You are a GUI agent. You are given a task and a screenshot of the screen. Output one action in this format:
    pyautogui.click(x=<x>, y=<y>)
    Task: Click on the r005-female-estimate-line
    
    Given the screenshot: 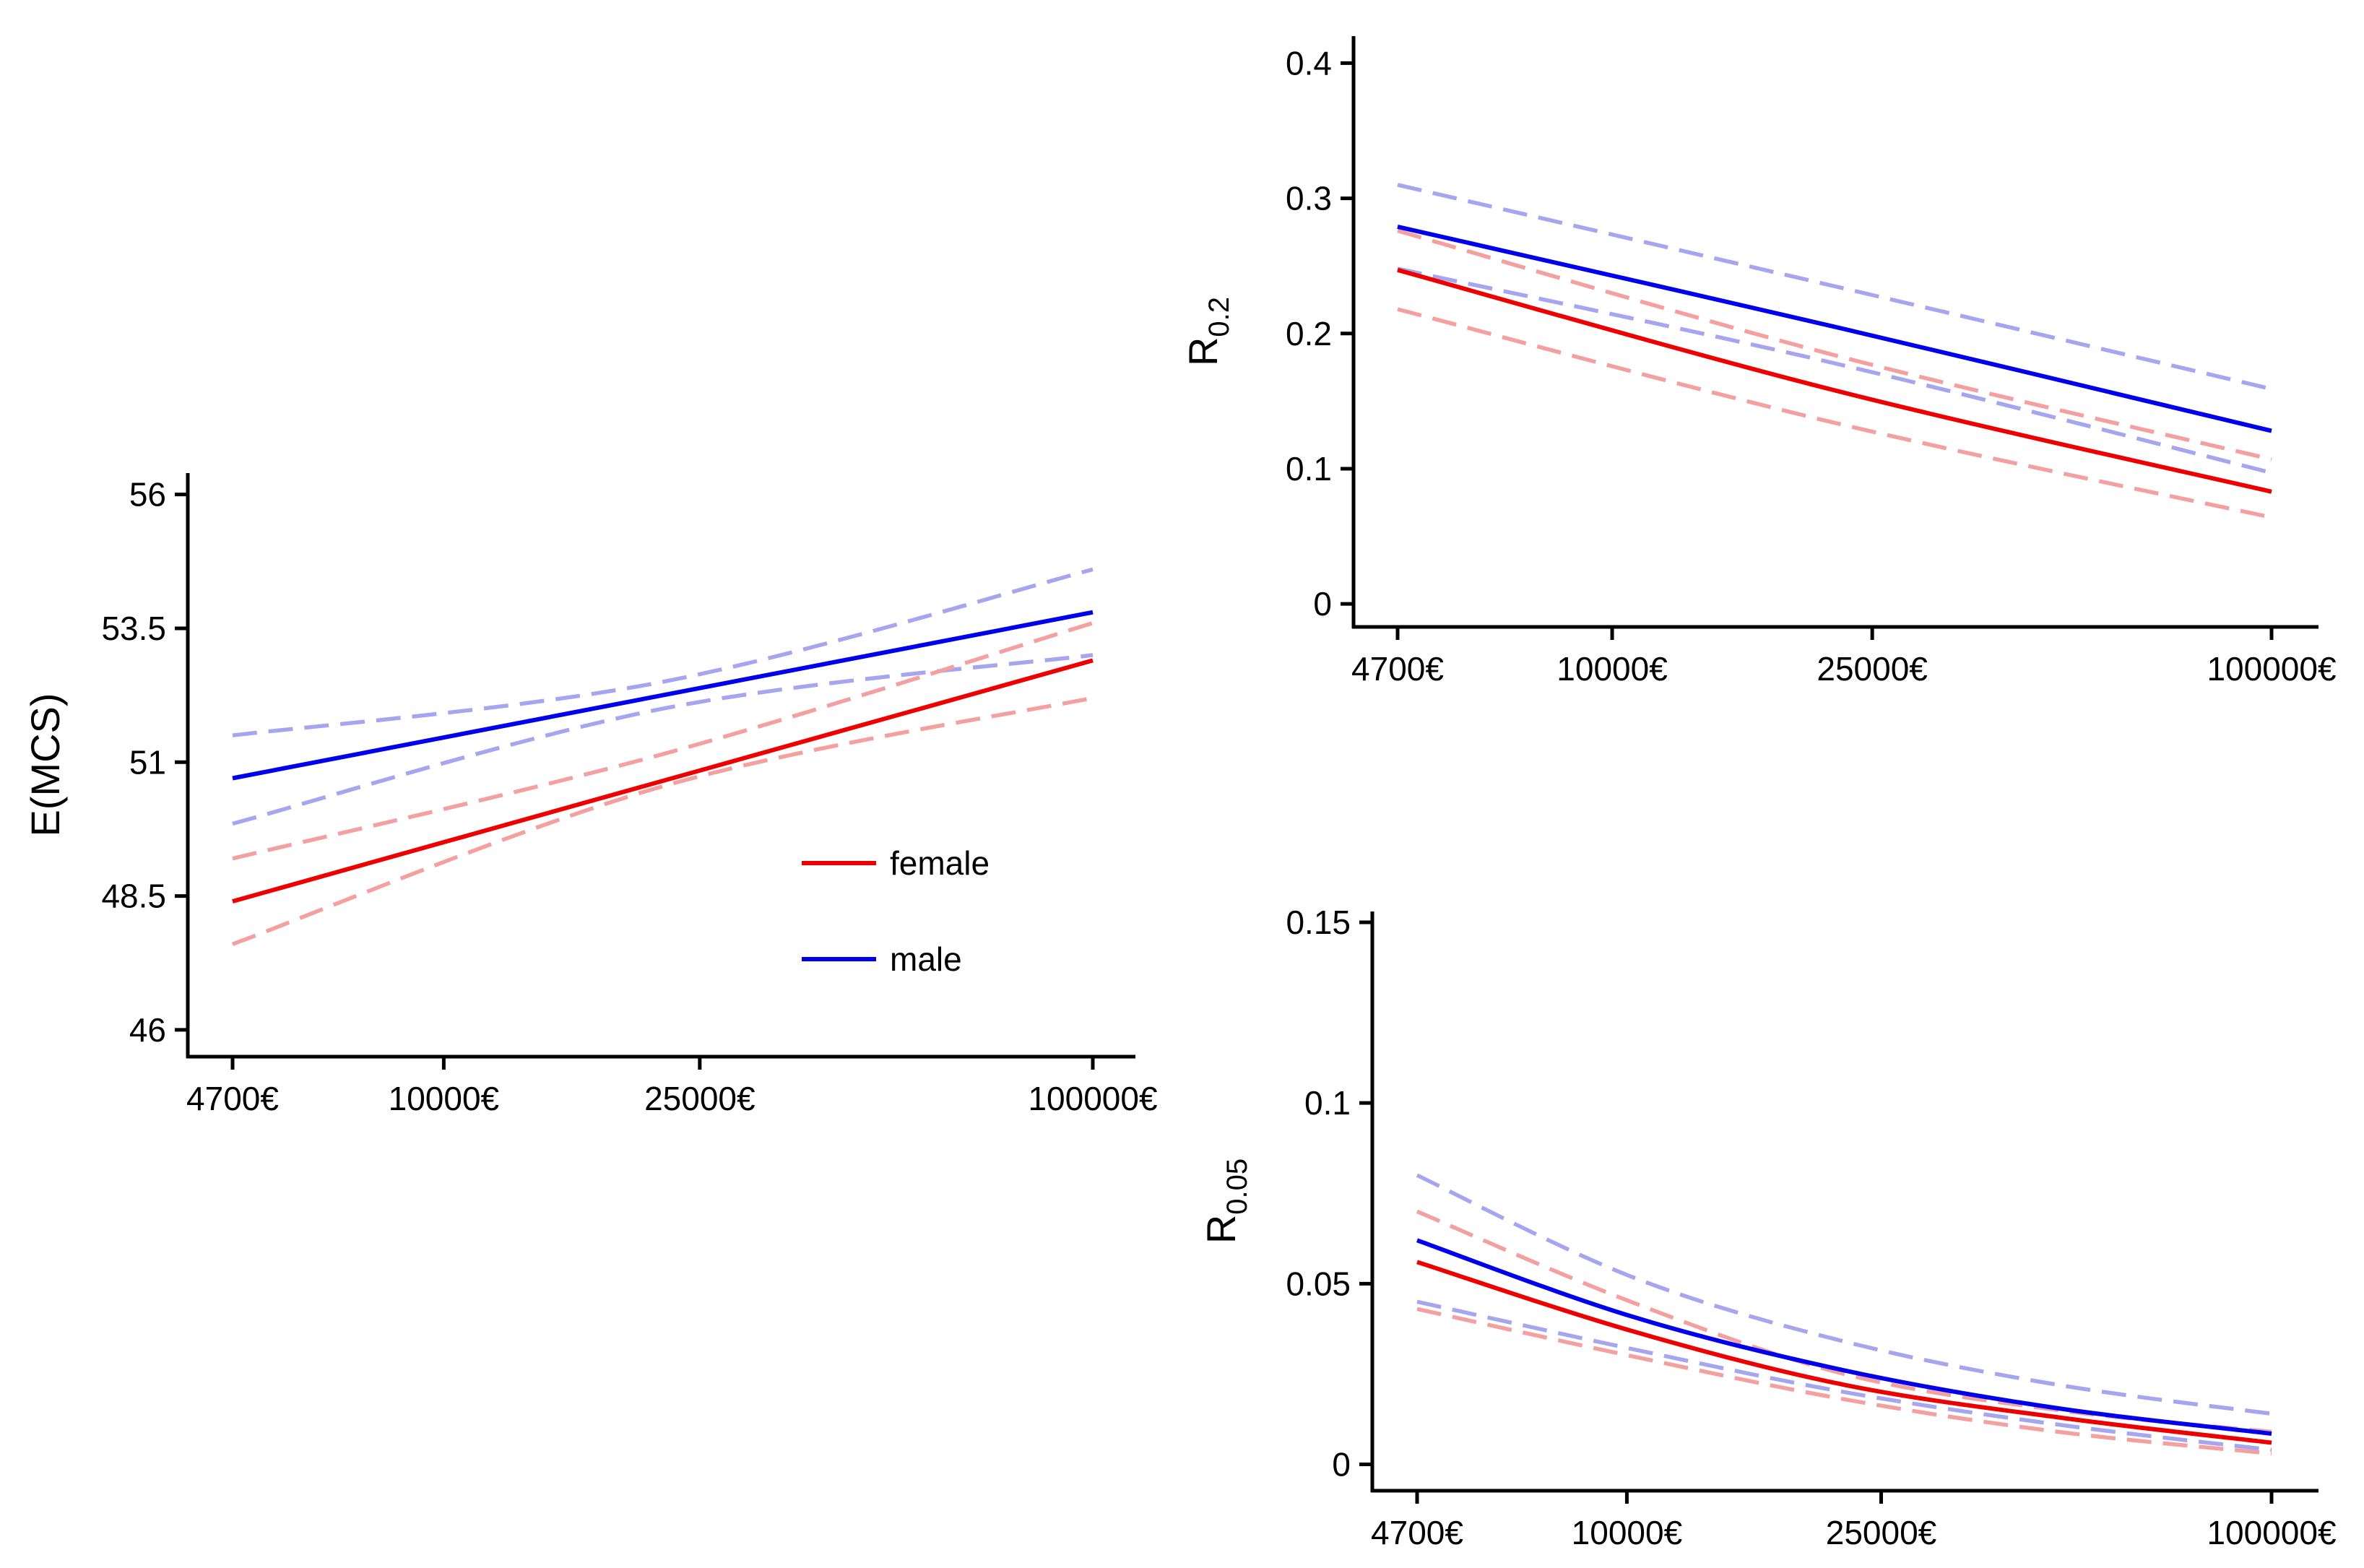 What is the action you would take?
    pyautogui.click(x=1844, y=1352)
    